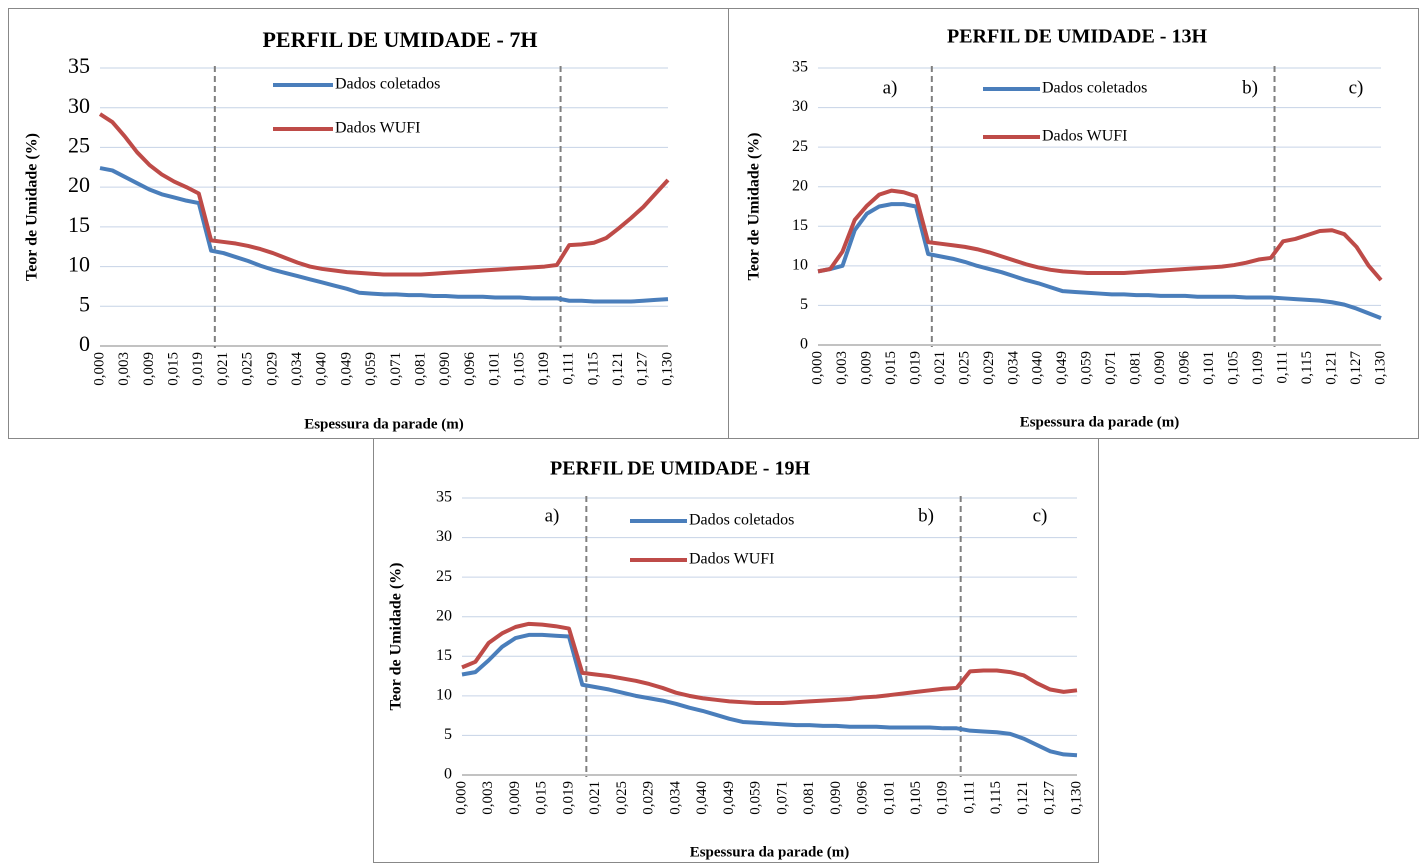 The width and height of the screenshot is (1424, 865). Describe the element at coordinates (470, 369) in the screenshot. I see `x-tick-label: 0,096` at that location.